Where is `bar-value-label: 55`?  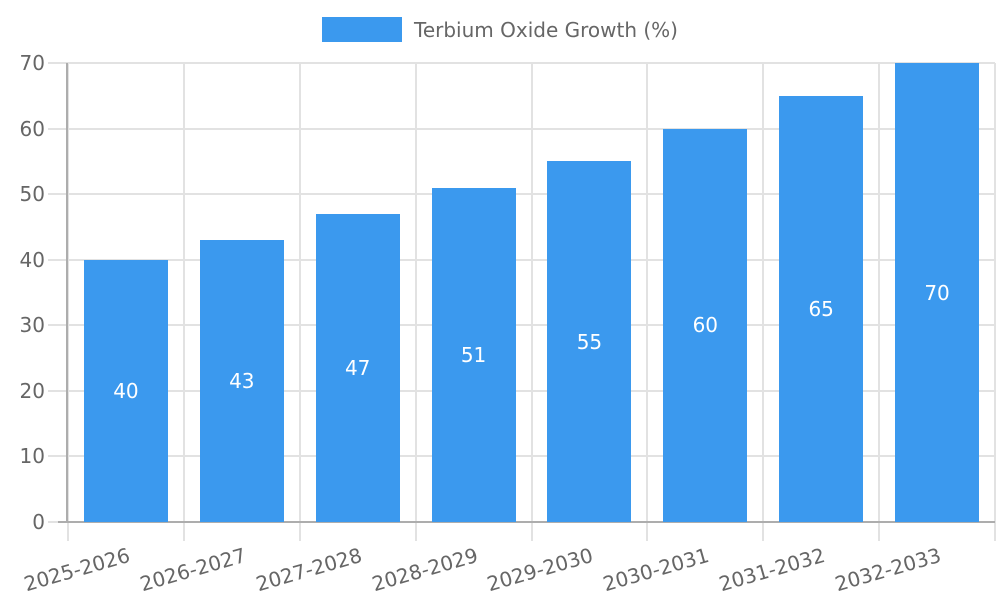 bar-value-label: 55 is located at coordinates (589, 341).